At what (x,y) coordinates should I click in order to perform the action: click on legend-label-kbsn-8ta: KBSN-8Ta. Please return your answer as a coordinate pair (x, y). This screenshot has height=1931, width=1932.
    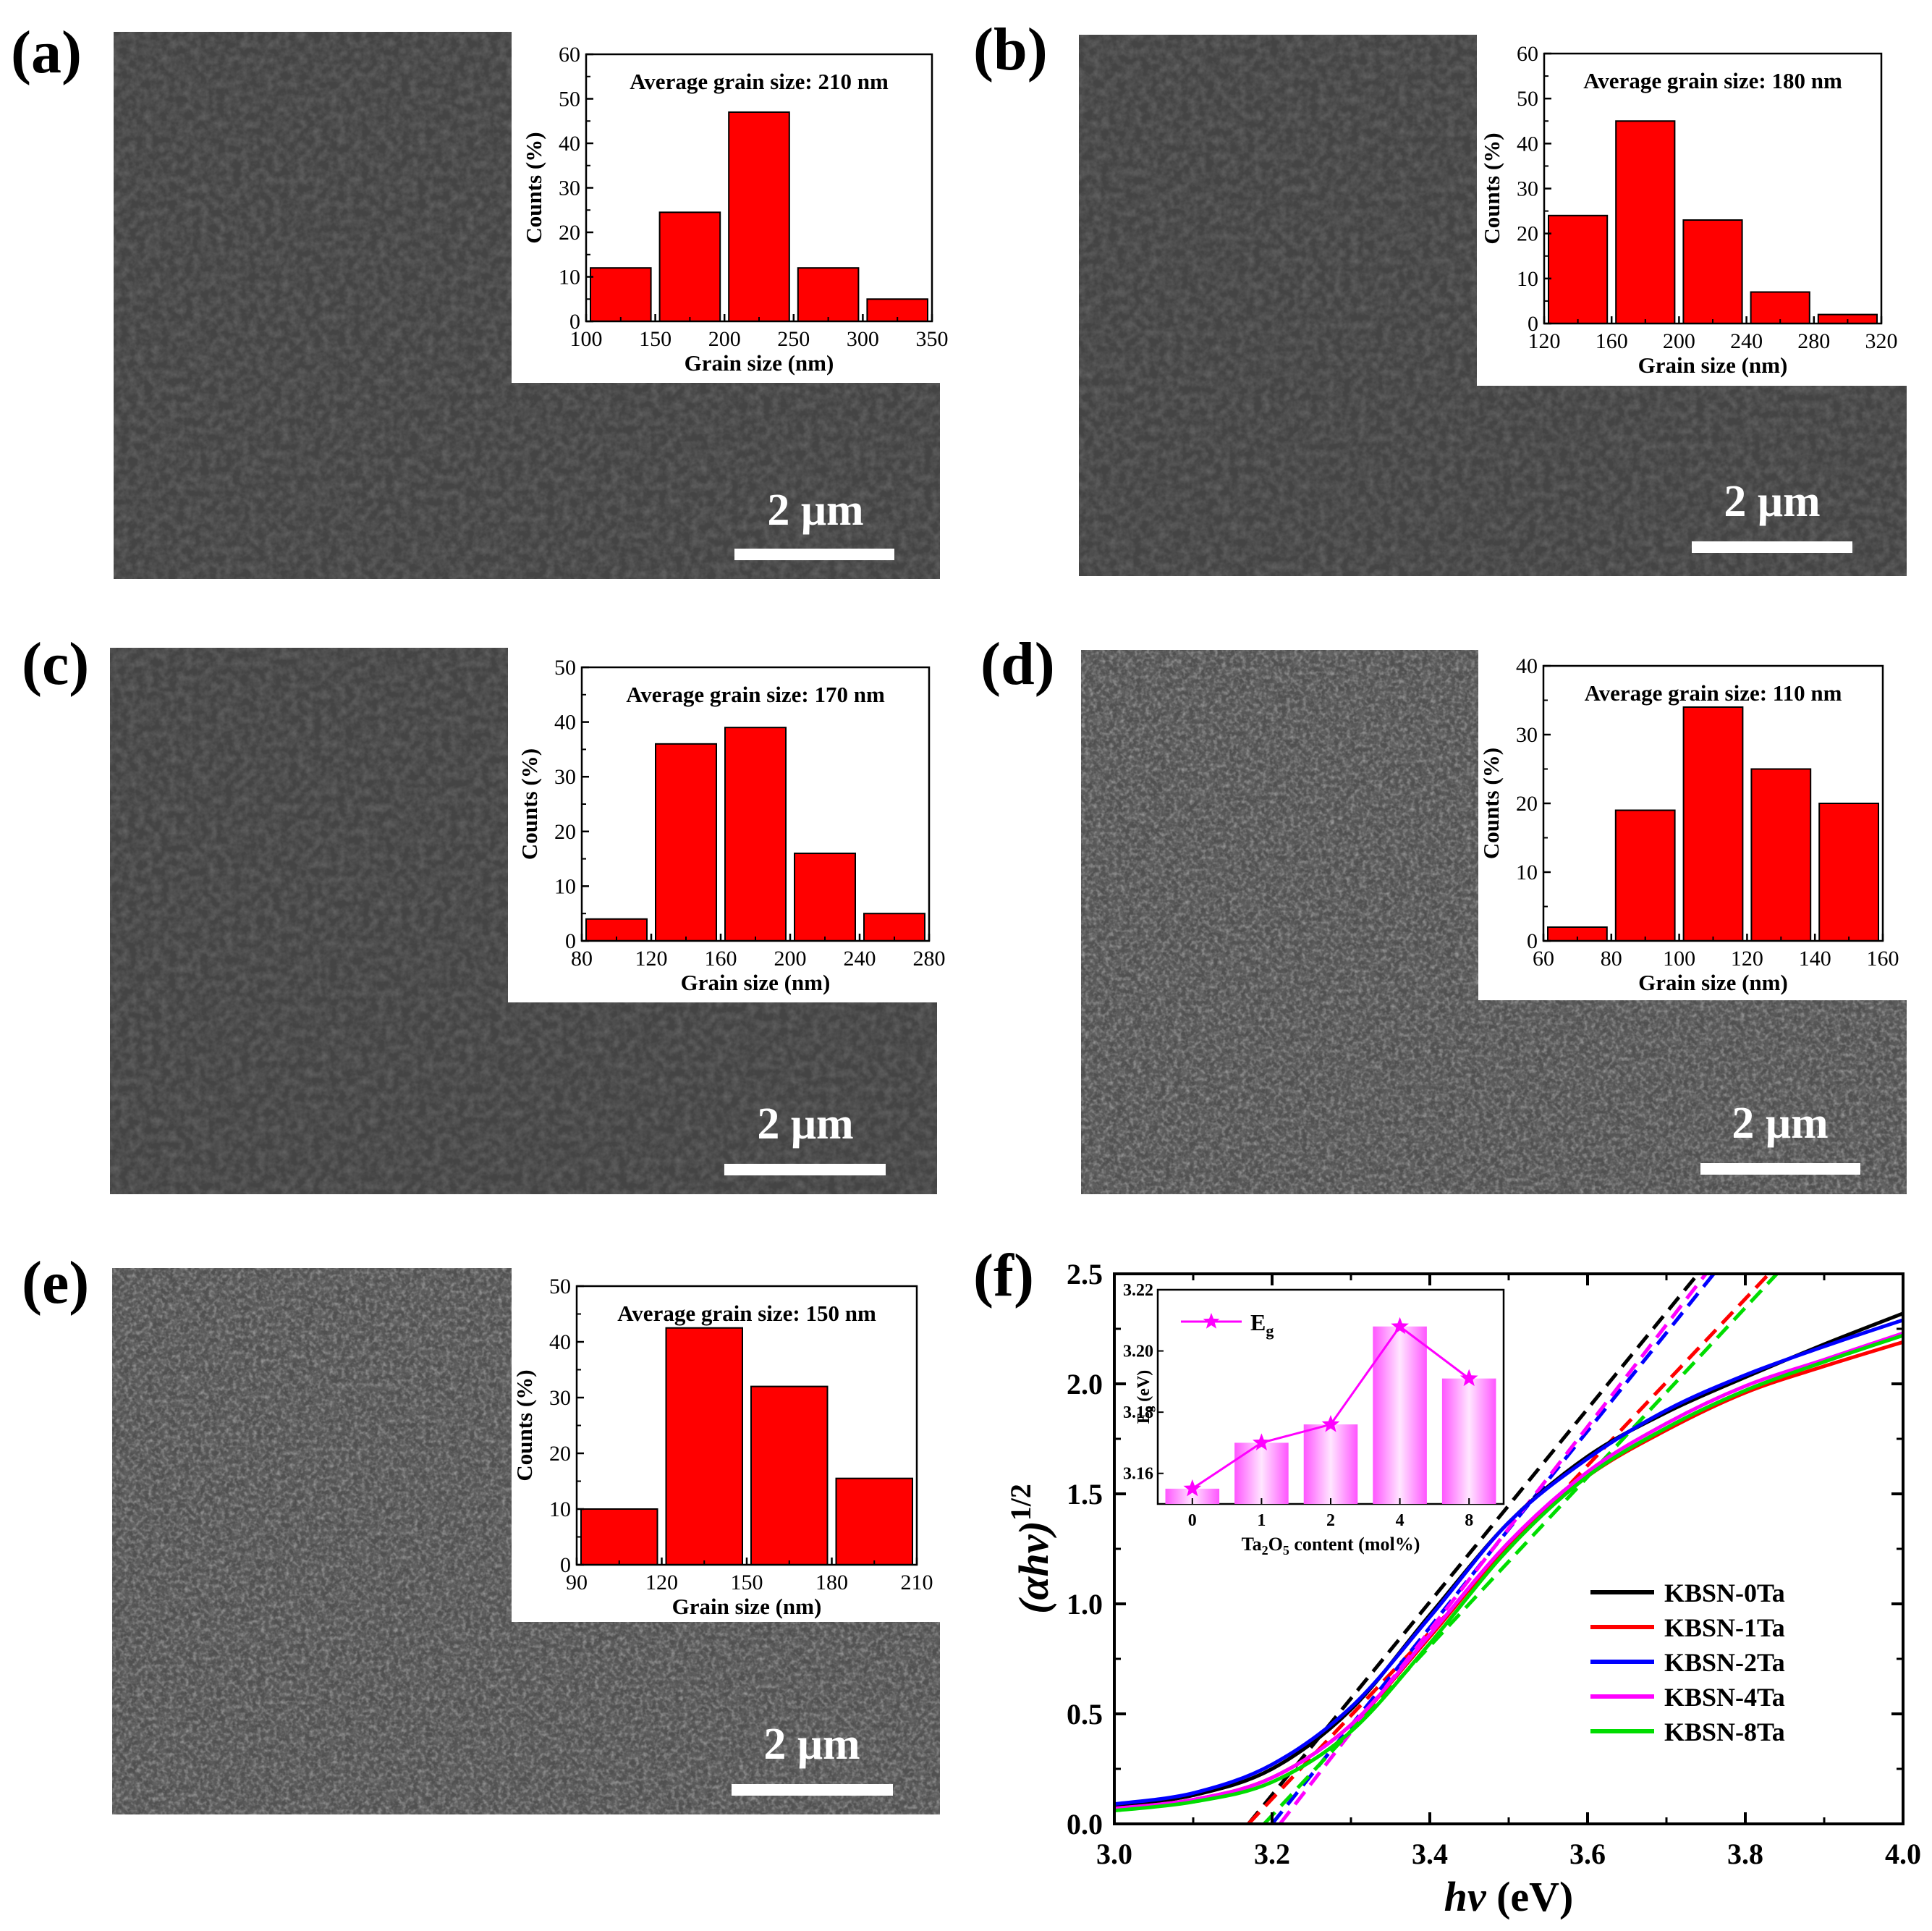
    Looking at the image, I should click on (1724, 1731).